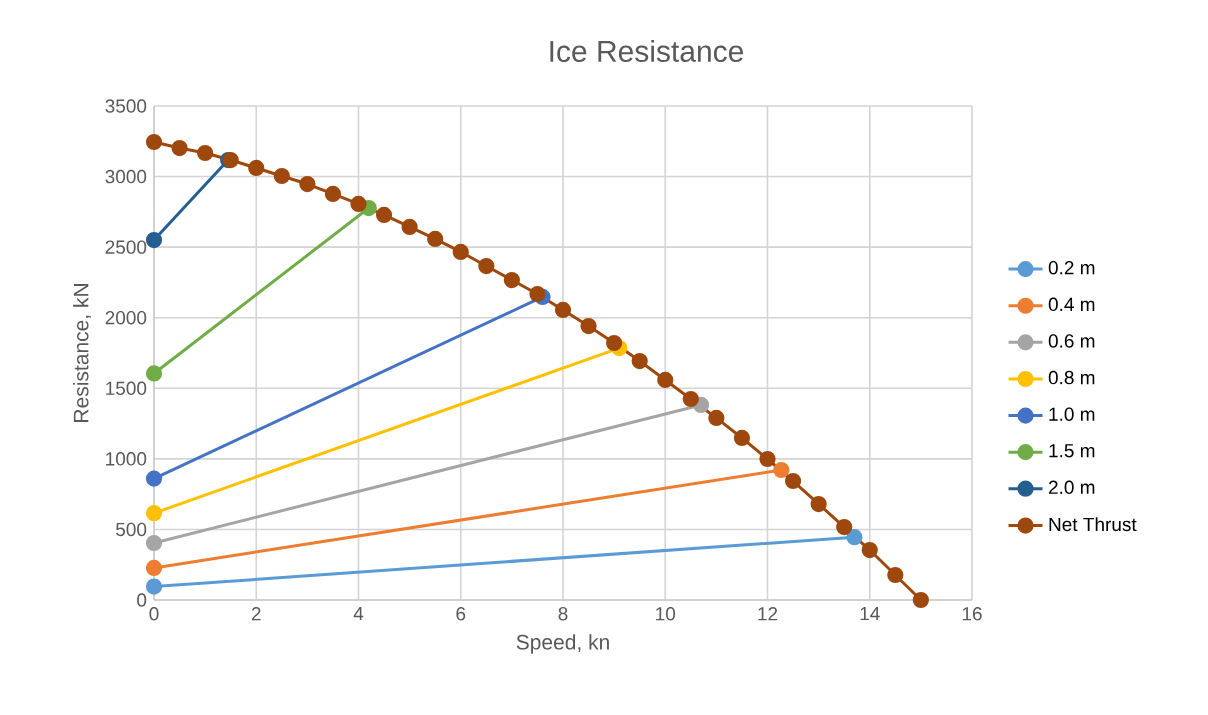 The height and width of the screenshot is (715, 1208). What do you see at coordinates (1071, 304) in the screenshot?
I see `legend-label: 0.4 m` at bounding box center [1071, 304].